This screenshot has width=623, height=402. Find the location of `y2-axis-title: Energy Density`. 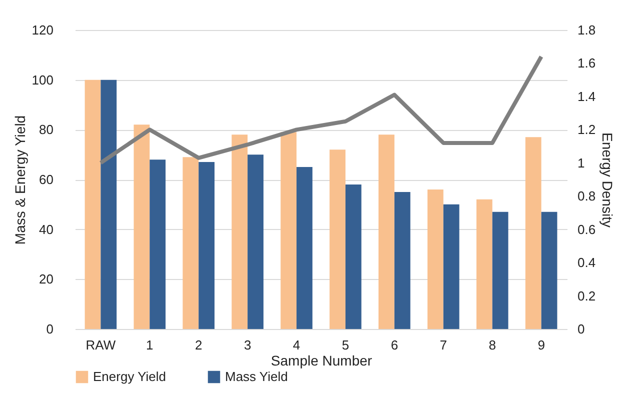

y2-axis-title: Energy Density is located at coordinates (608, 180).